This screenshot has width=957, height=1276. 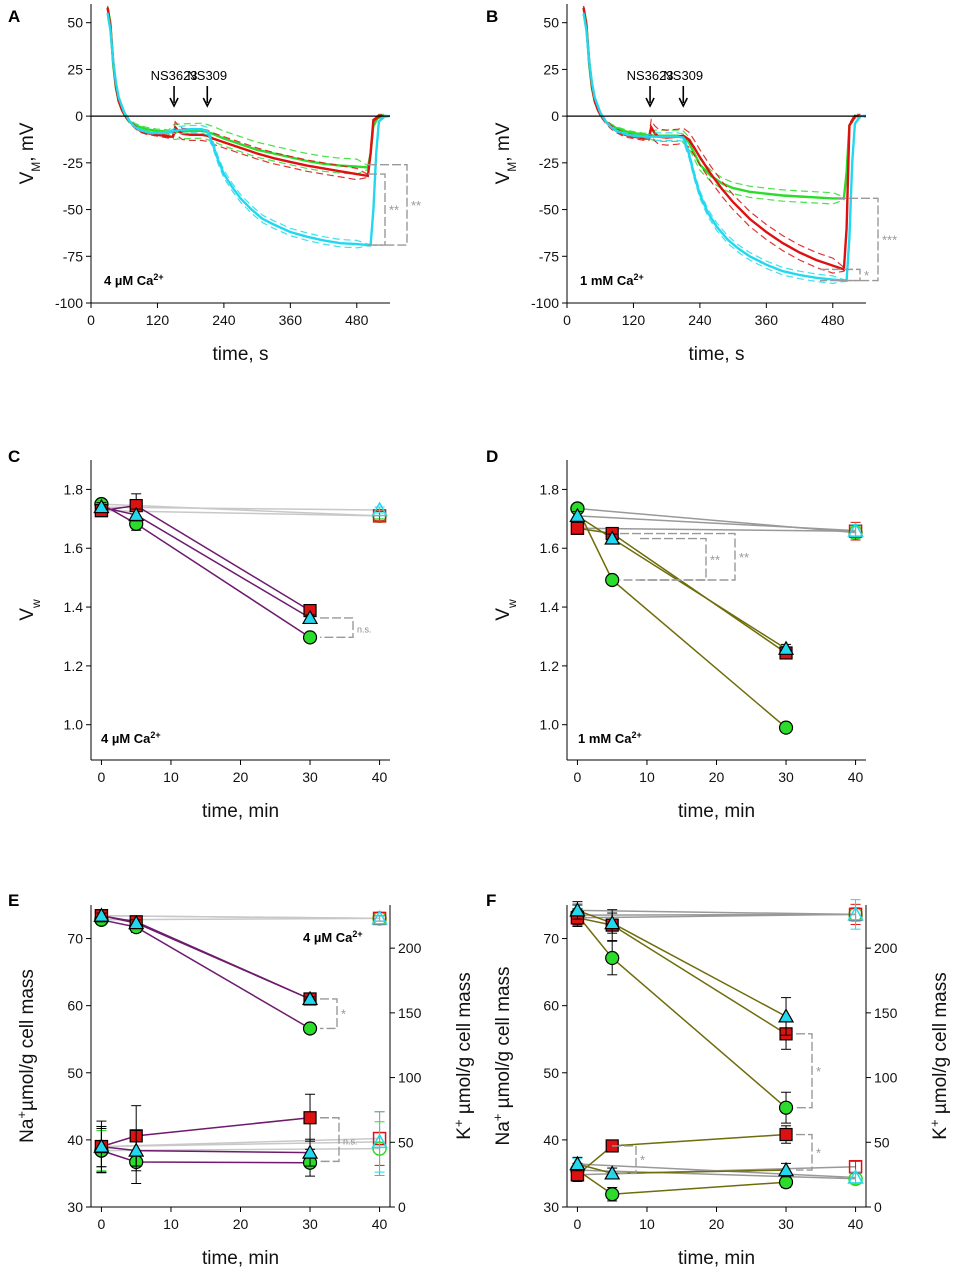 What do you see at coordinates (492, 16) in the screenshot?
I see `panel-label: B` at bounding box center [492, 16].